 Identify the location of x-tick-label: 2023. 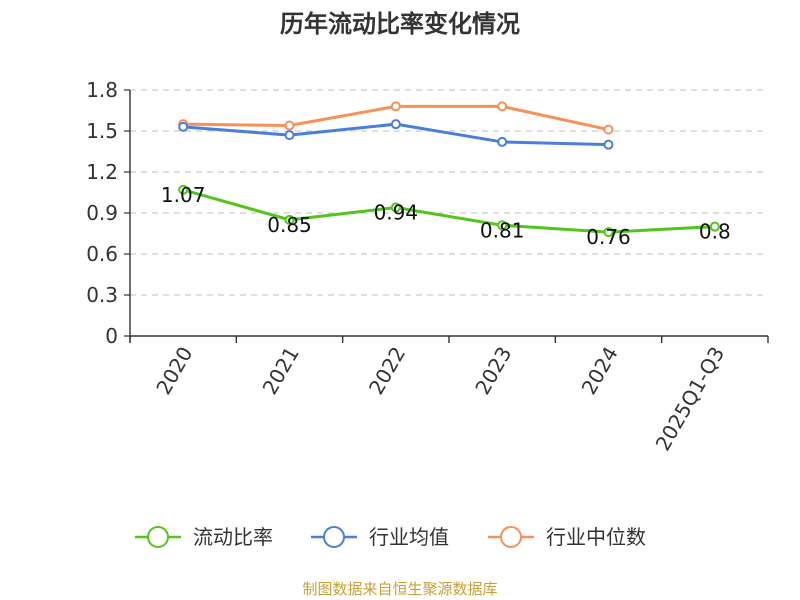
(493, 371).